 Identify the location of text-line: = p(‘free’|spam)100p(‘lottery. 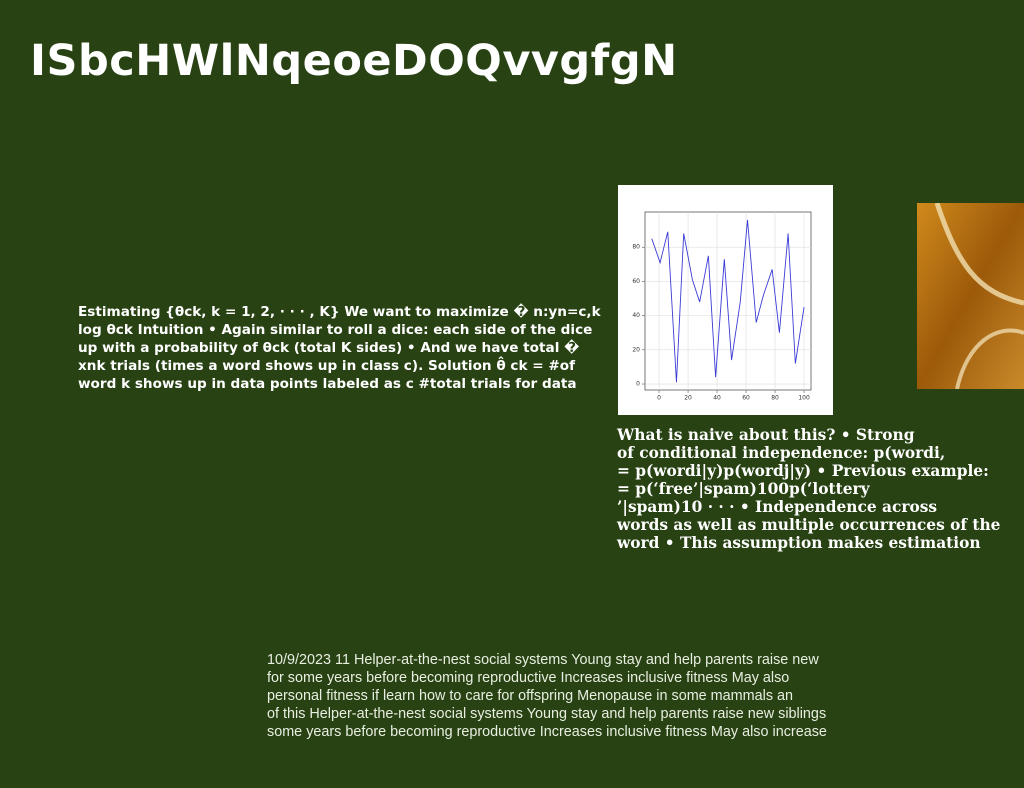
(743, 489).